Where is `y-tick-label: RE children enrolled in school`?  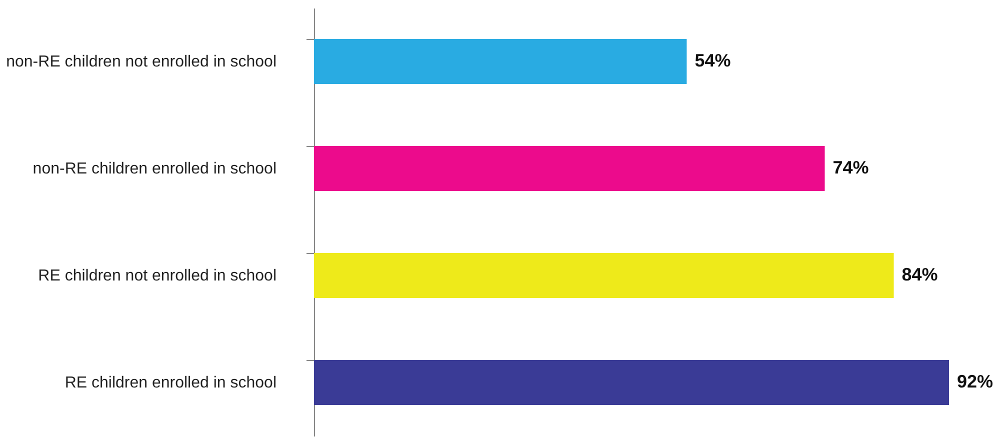
y-tick-label: RE children enrolled in school is located at coordinates (170, 383).